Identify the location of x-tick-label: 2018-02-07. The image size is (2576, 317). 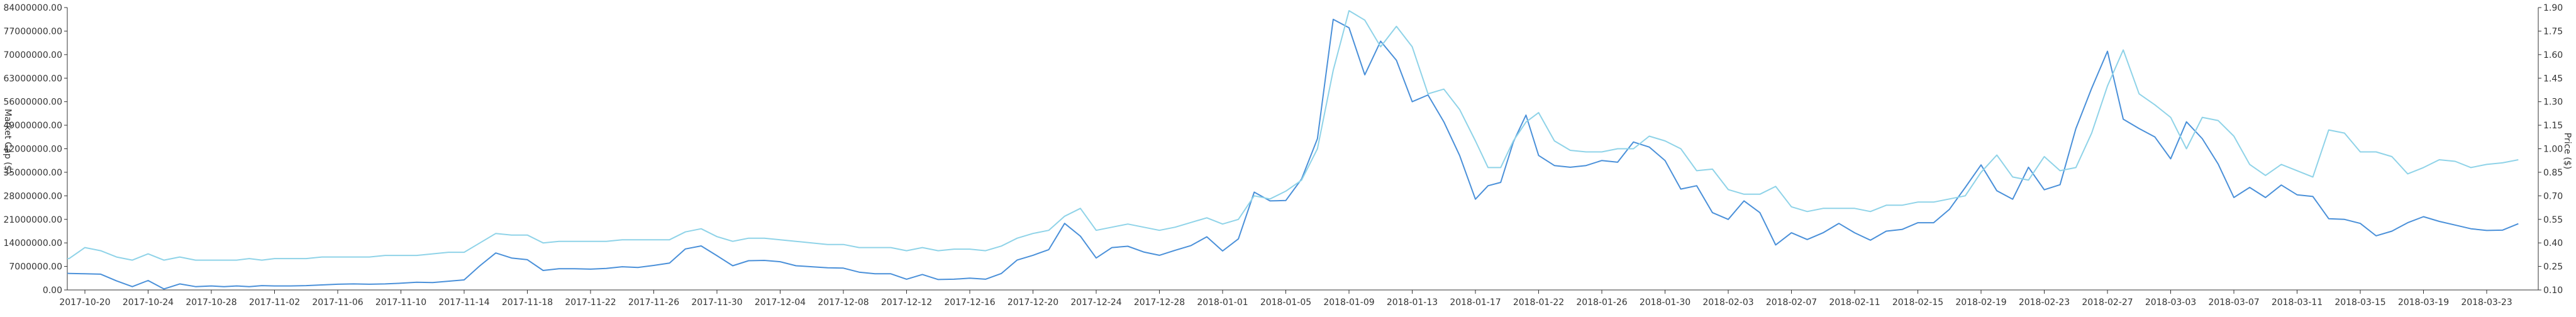
(1791, 303).